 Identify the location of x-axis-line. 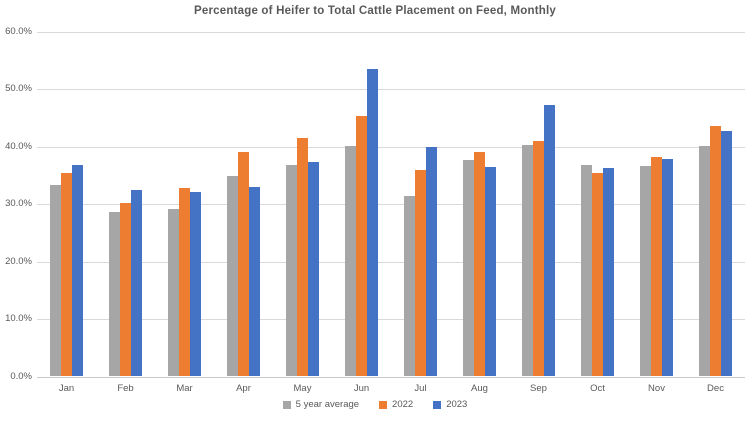
(391, 377).